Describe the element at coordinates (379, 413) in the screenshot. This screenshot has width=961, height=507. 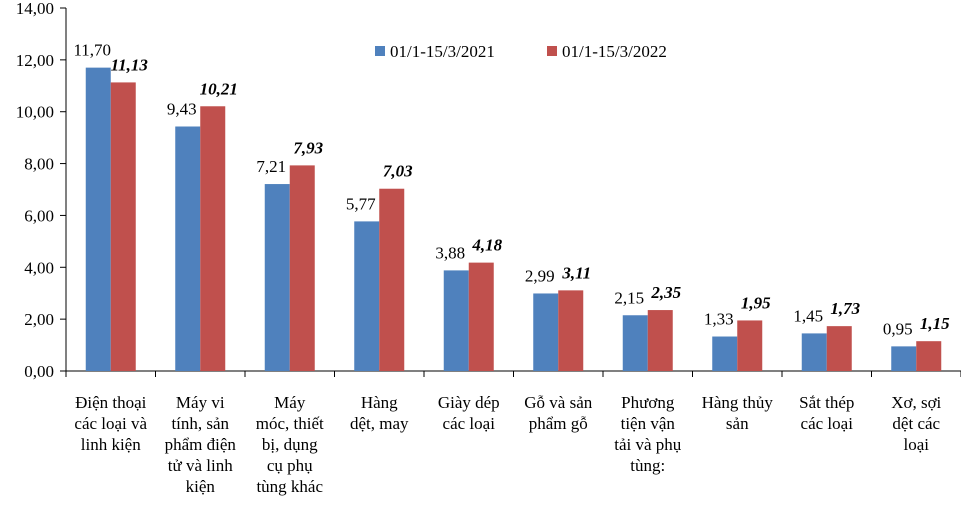
I see `category-label: Hàng dệt, may` at that location.